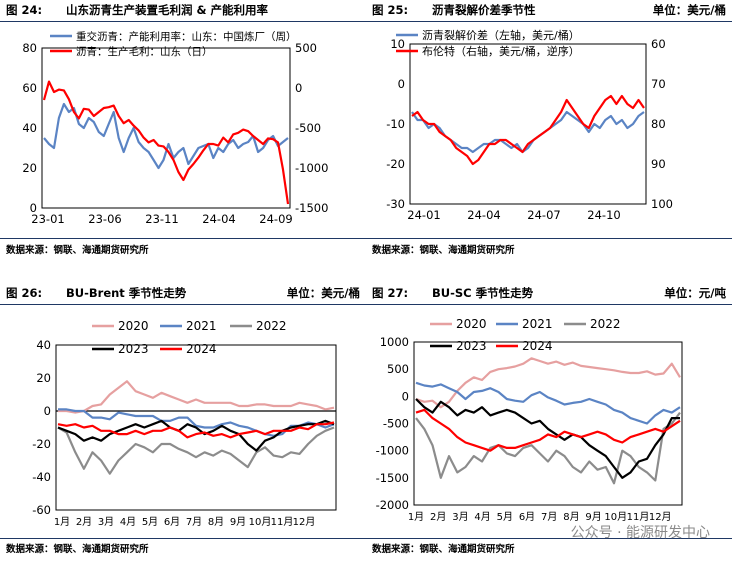 The height and width of the screenshot is (561, 732). I want to click on y2-tick-label: 500, so click(306, 48).